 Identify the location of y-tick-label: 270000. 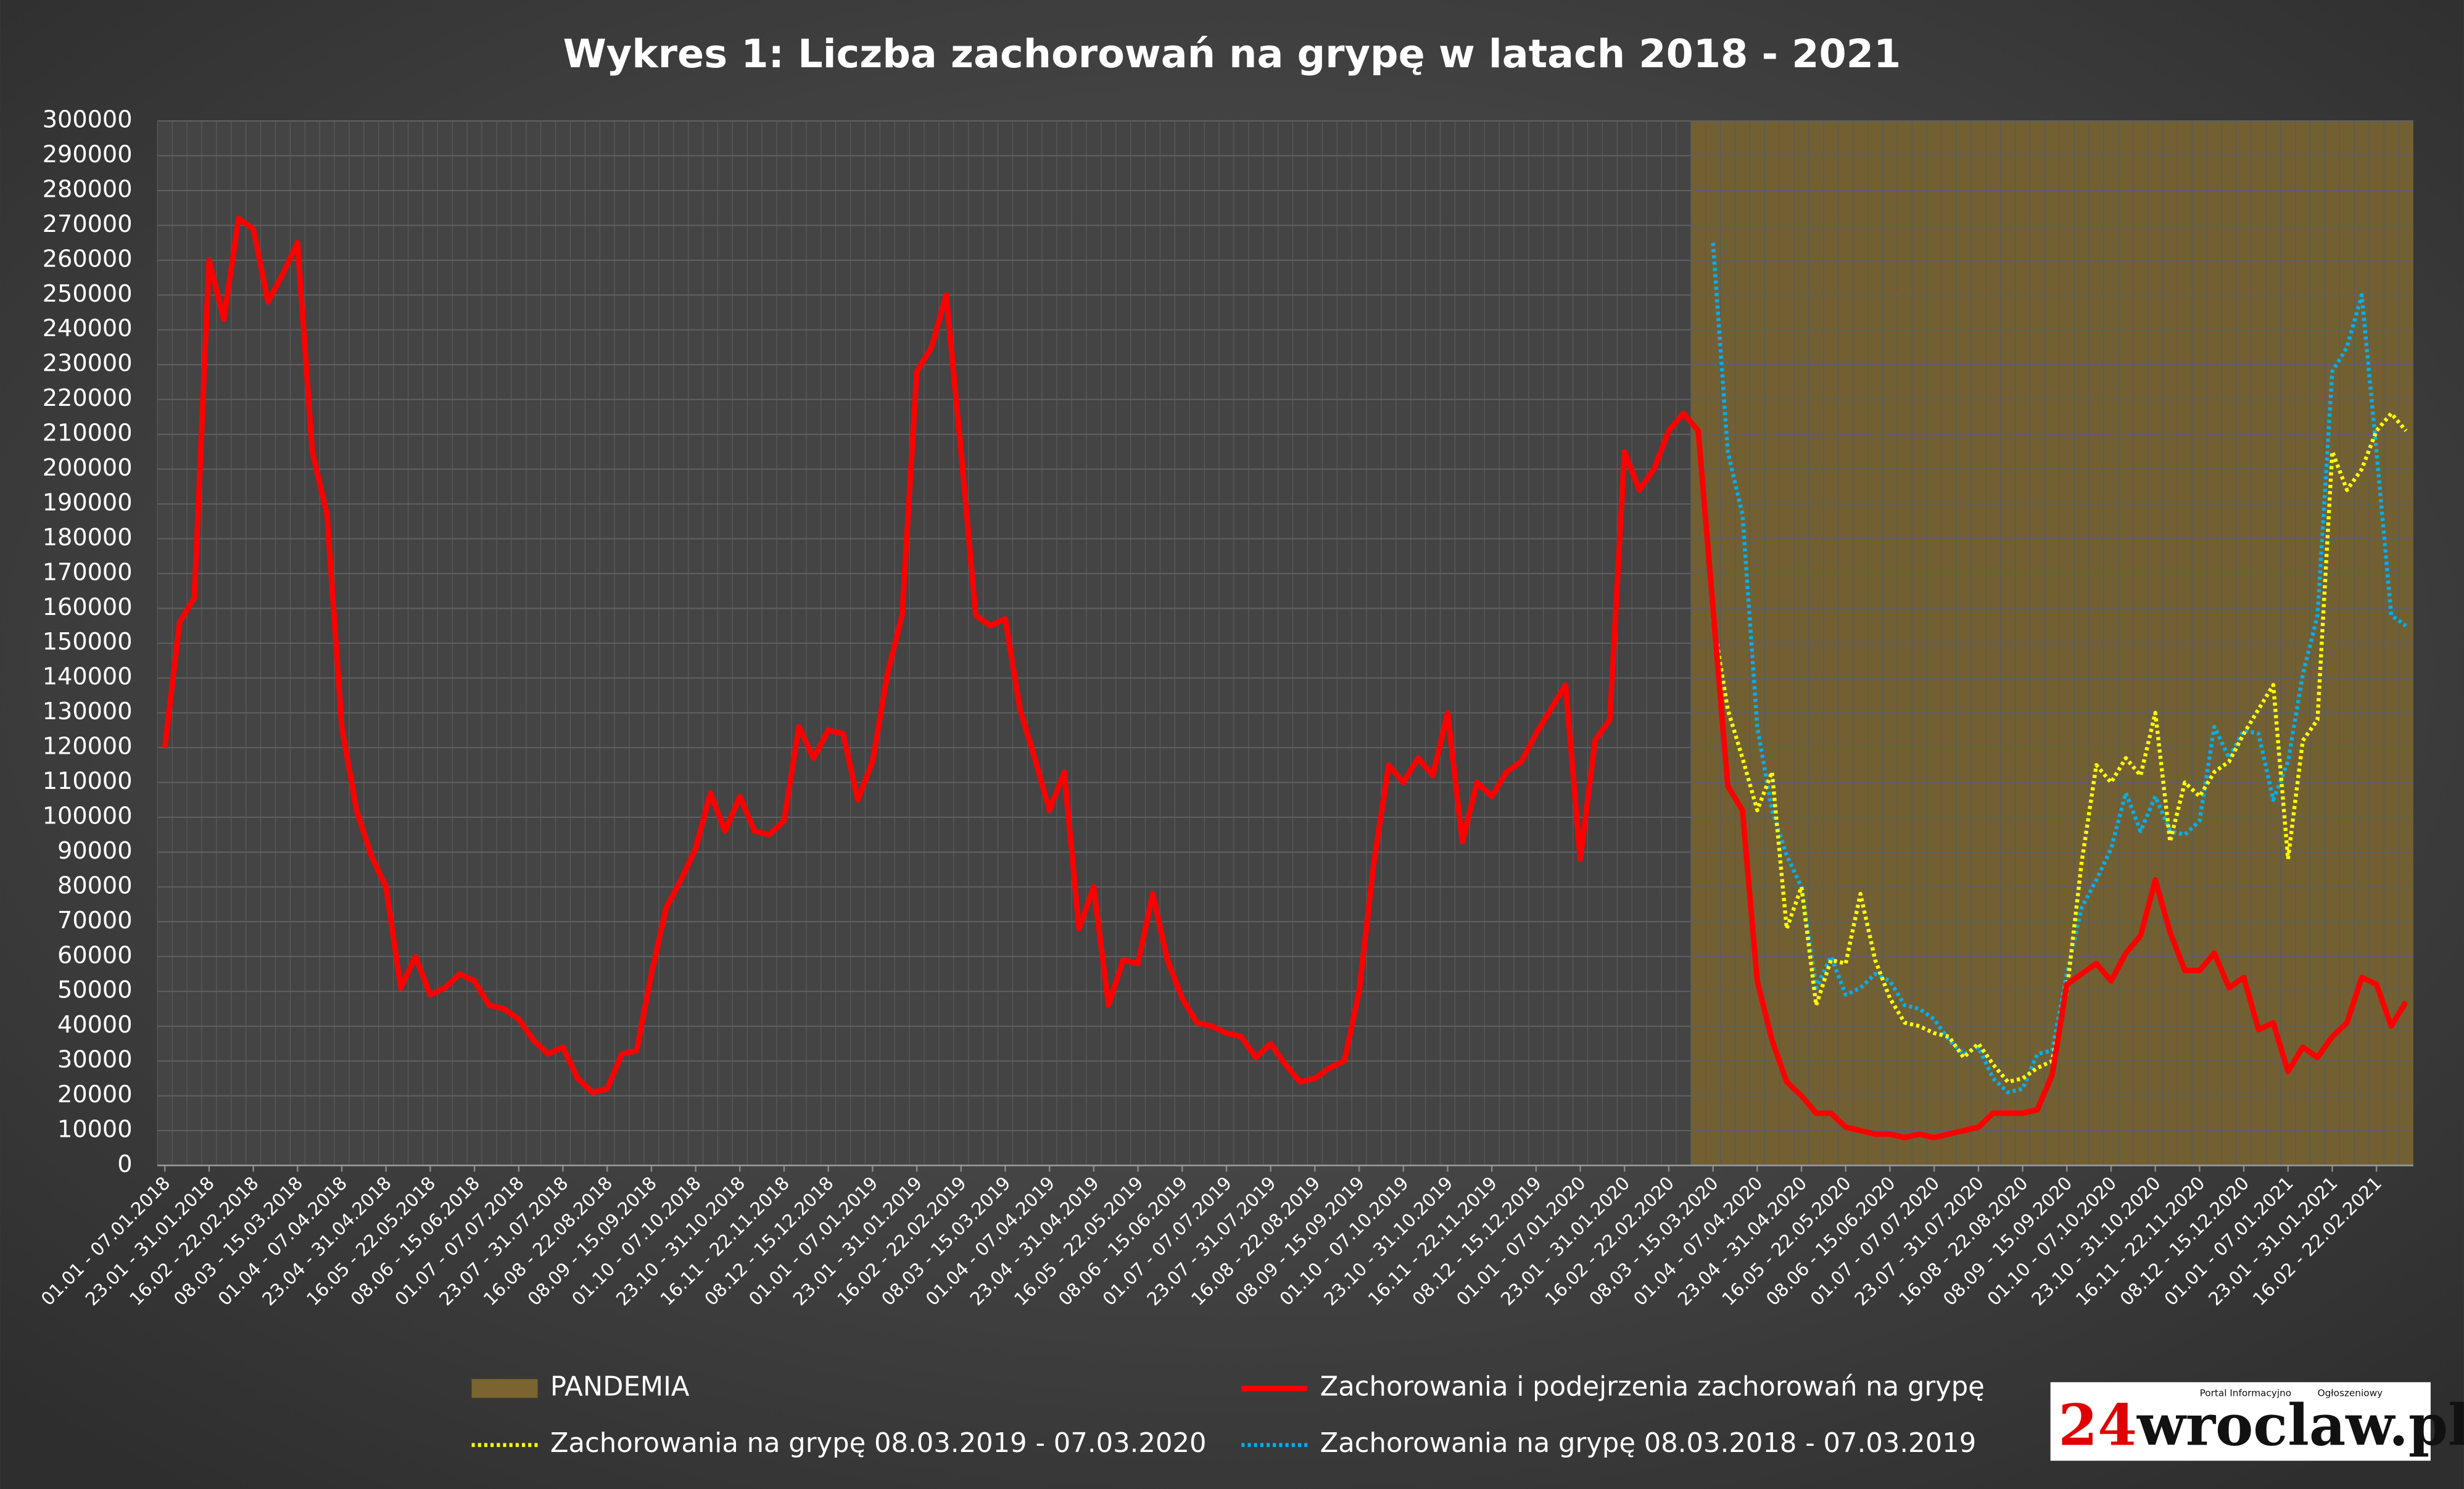
(88, 224).